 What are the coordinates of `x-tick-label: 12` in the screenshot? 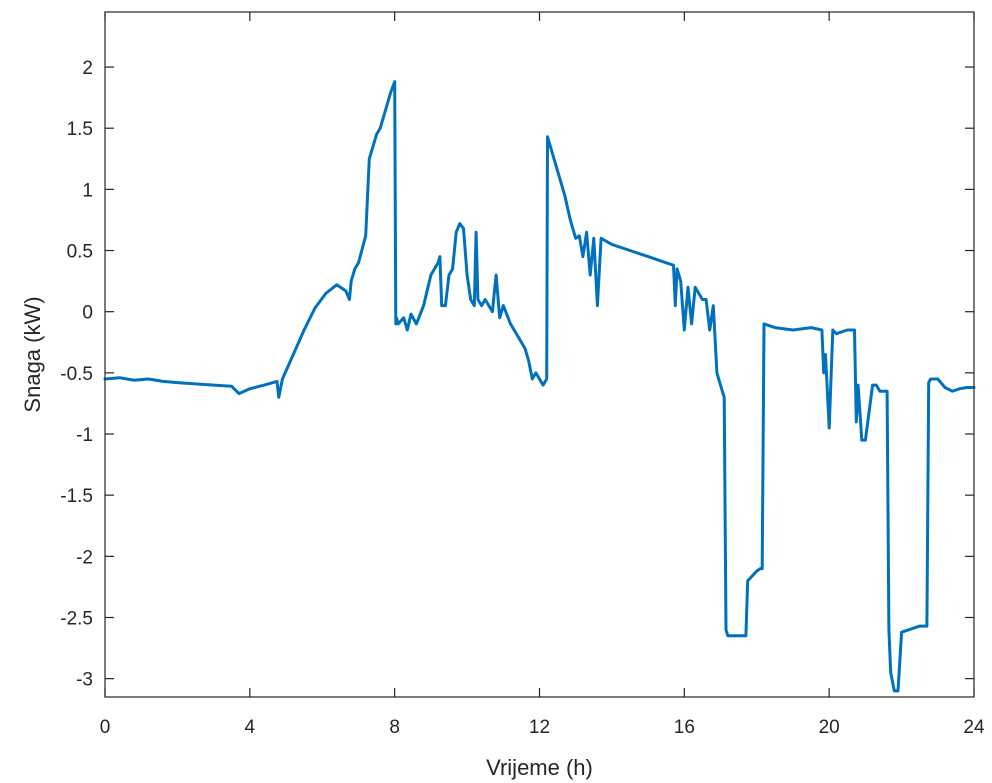 It's located at (539, 727).